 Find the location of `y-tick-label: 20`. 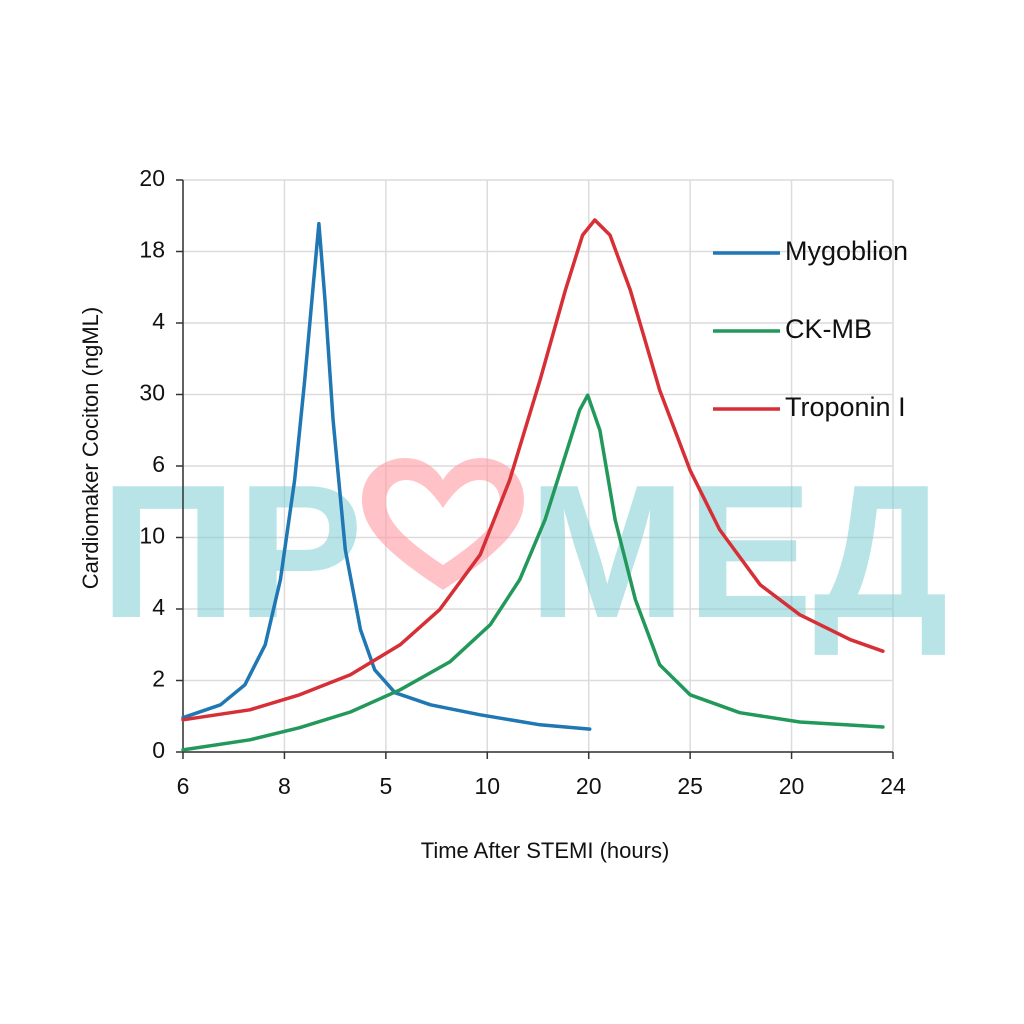

y-tick-label: 20 is located at coordinates (152, 178).